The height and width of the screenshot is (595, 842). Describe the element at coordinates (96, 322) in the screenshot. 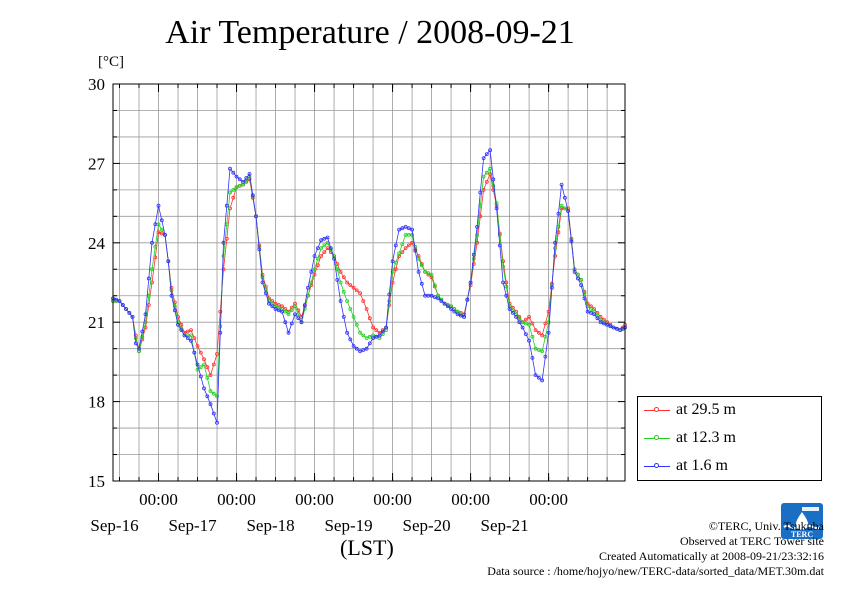

I see `y-tick-label: 21` at that location.